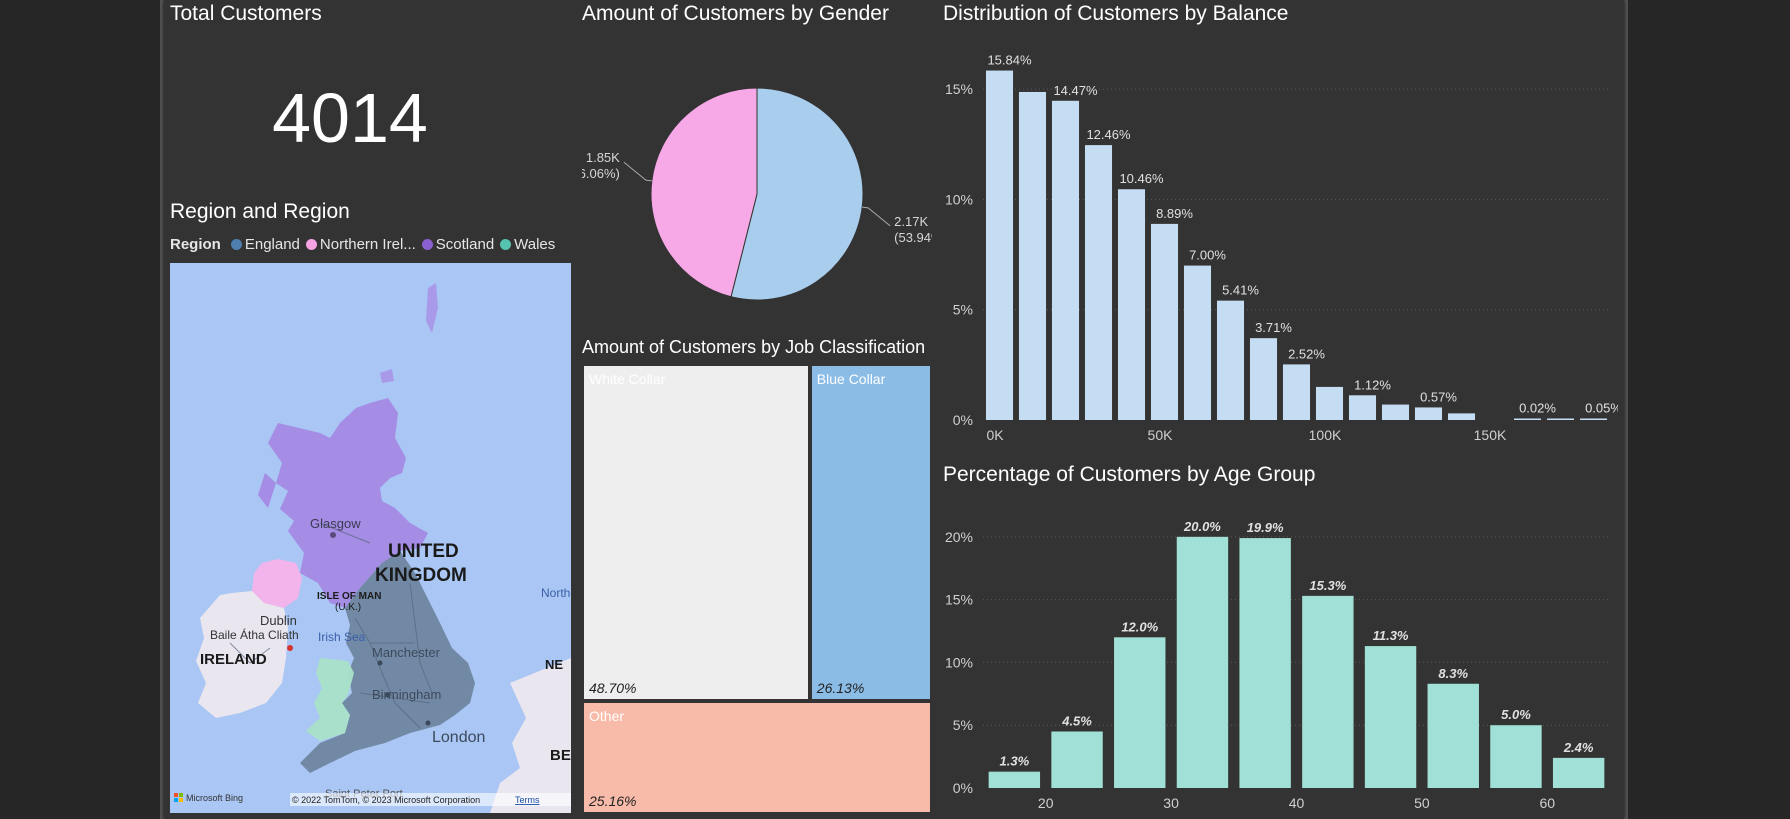  Describe the element at coordinates (432, 308) in the screenshot. I see `shetland-shape` at that location.